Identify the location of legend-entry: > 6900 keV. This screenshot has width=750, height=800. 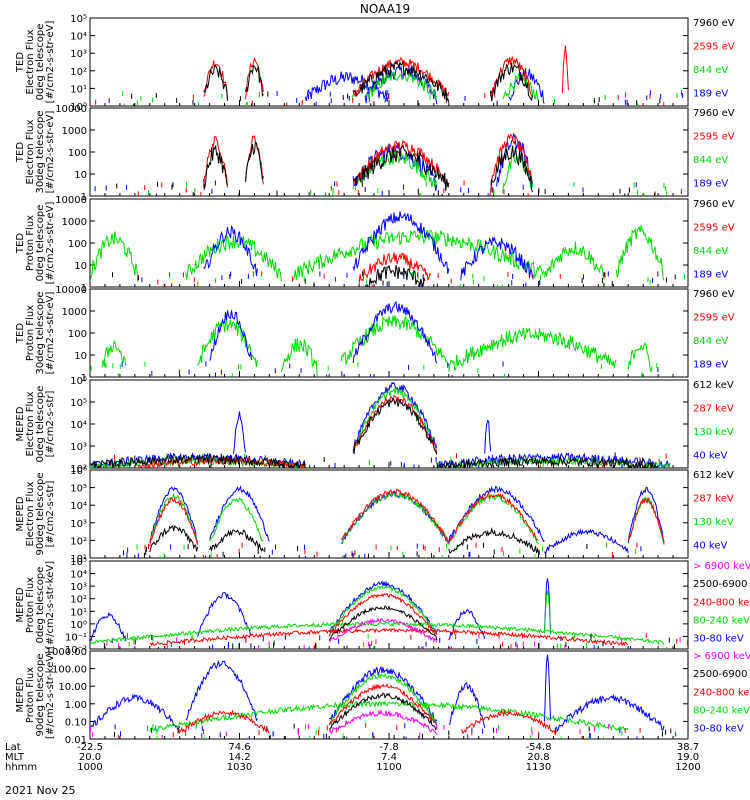
(721, 656).